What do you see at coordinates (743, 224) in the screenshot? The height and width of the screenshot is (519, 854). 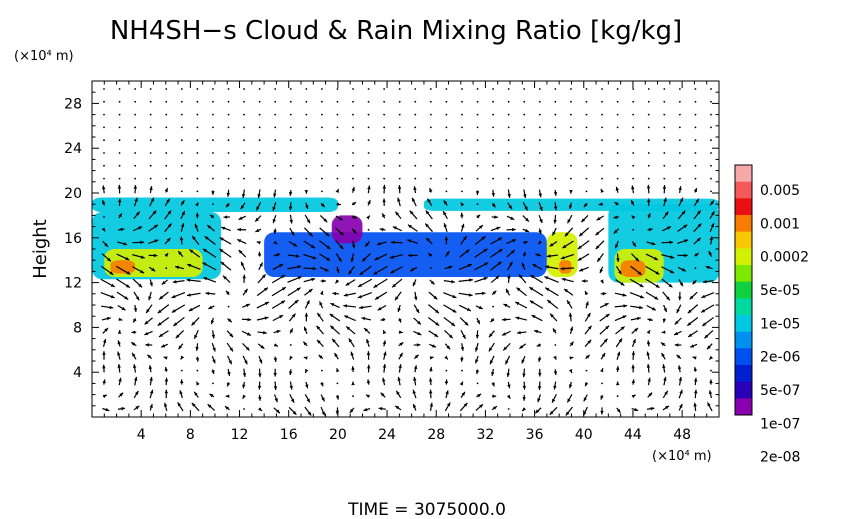 I see `colorbar-band` at bounding box center [743, 224].